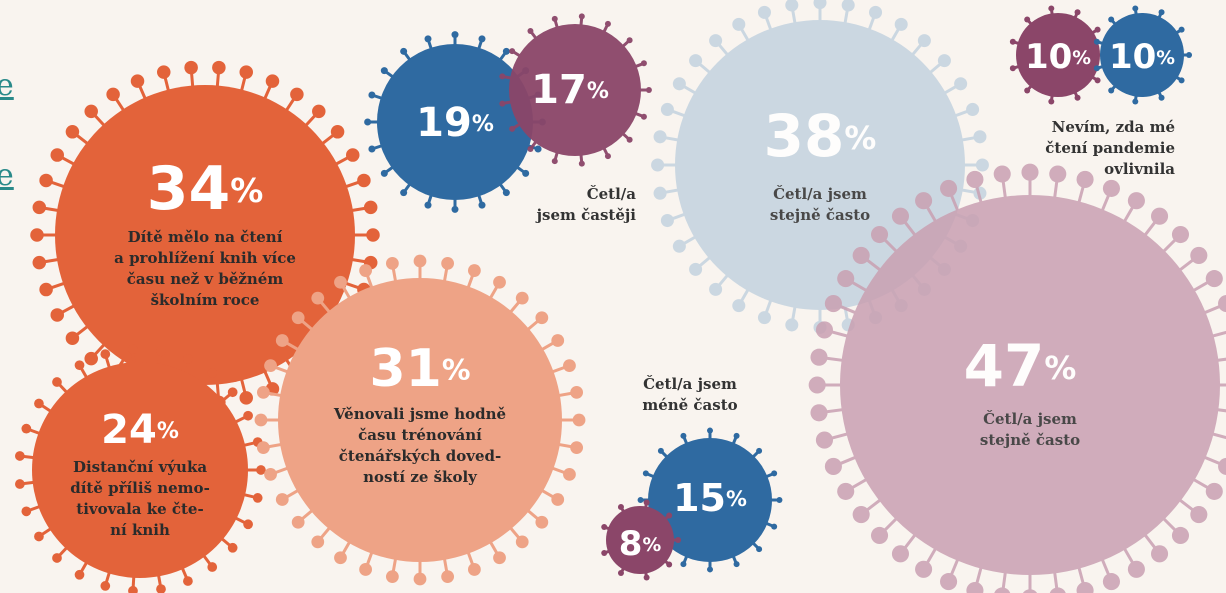 This screenshot has height=593, width=1226. Describe the element at coordinates (820, 136) in the screenshot. I see `bubble-value: 38%` at that location.